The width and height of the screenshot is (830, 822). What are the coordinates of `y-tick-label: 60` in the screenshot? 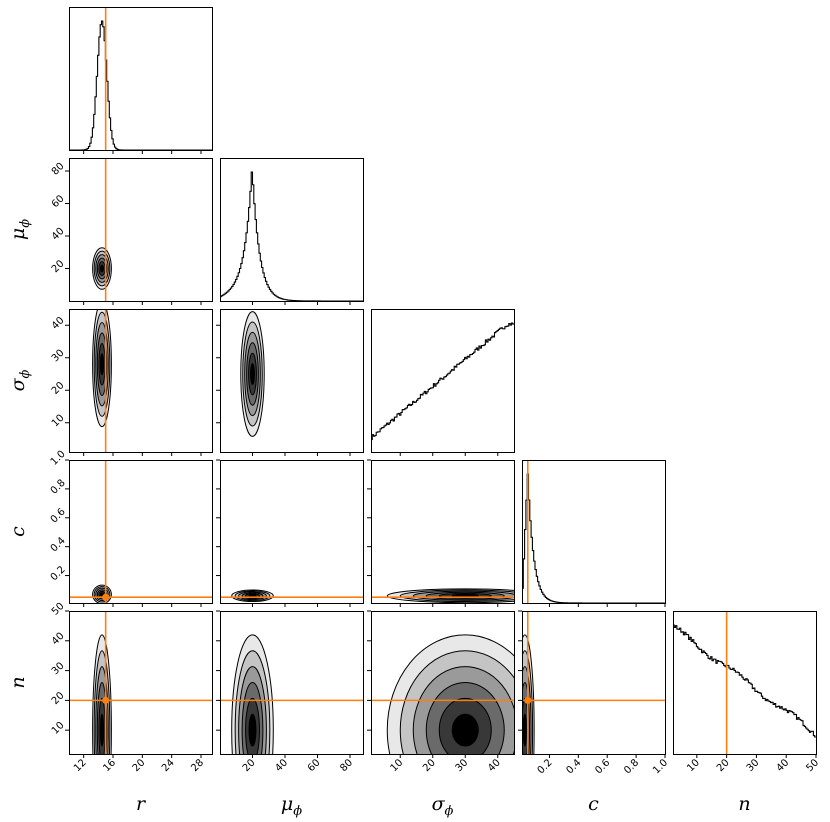 It's located at (58, 201).